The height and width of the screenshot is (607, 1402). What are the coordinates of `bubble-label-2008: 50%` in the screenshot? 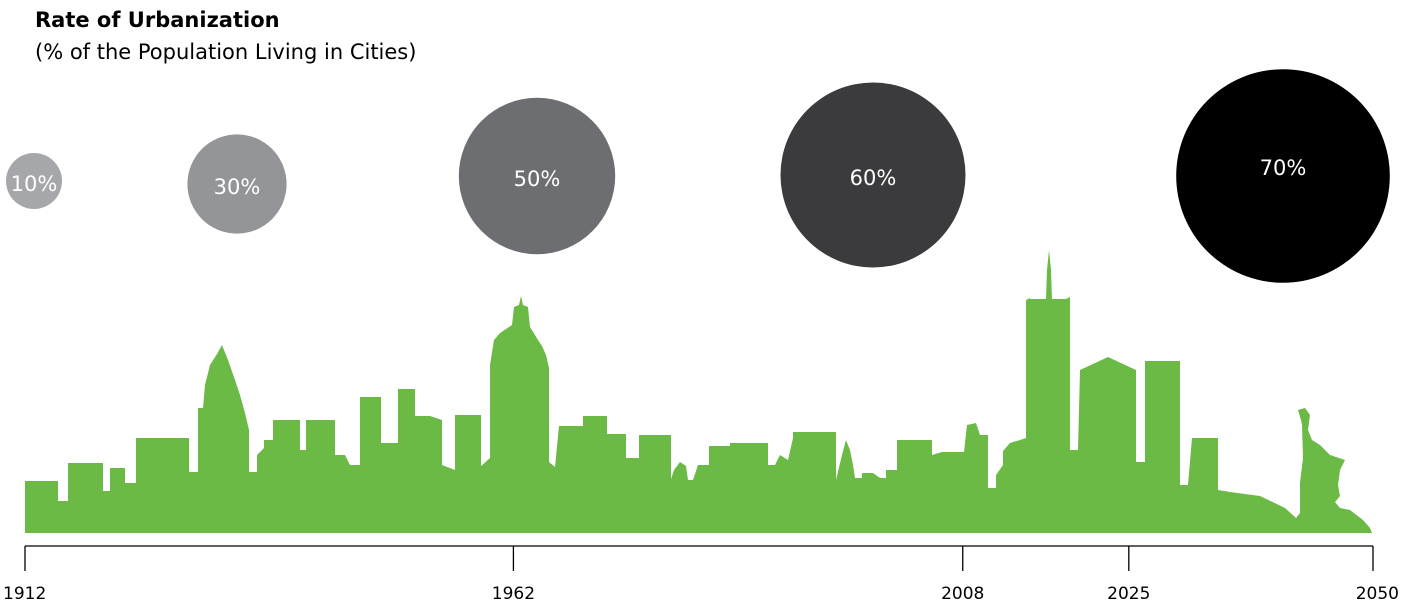 It's located at (537, 179).